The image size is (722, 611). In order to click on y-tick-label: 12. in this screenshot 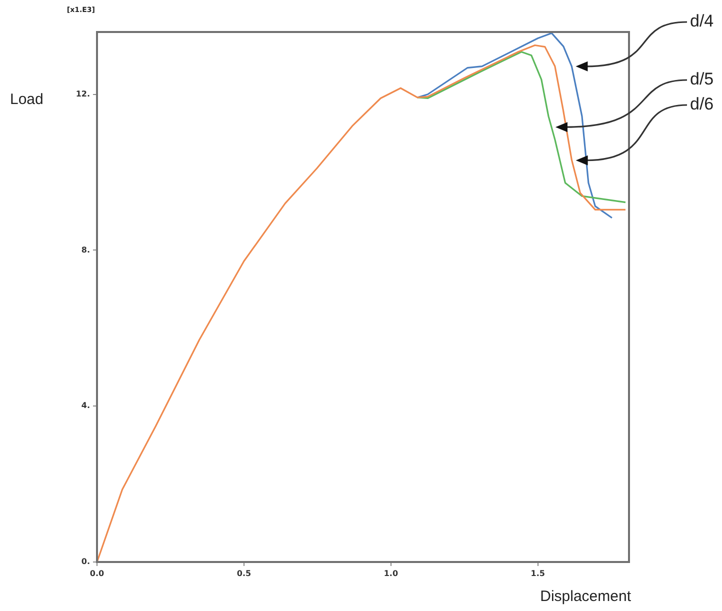, I will do `click(83, 93)`.